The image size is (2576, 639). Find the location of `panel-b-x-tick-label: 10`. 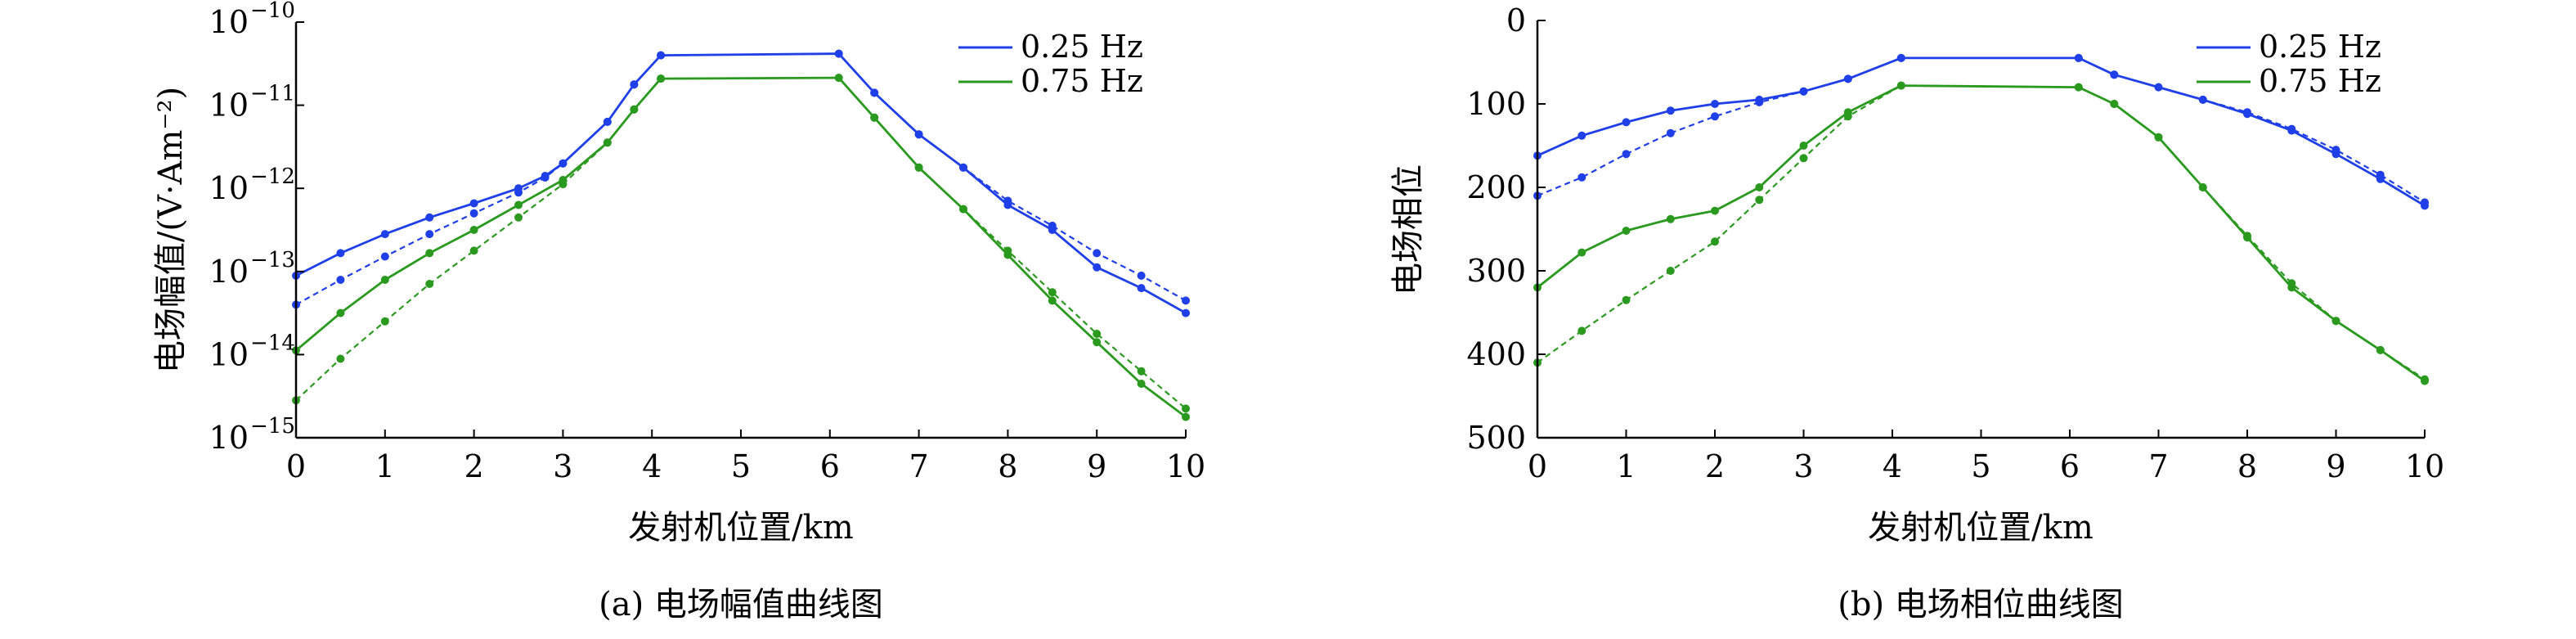

panel-b-x-tick-label: 10 is located at coordinates (2424, 466).